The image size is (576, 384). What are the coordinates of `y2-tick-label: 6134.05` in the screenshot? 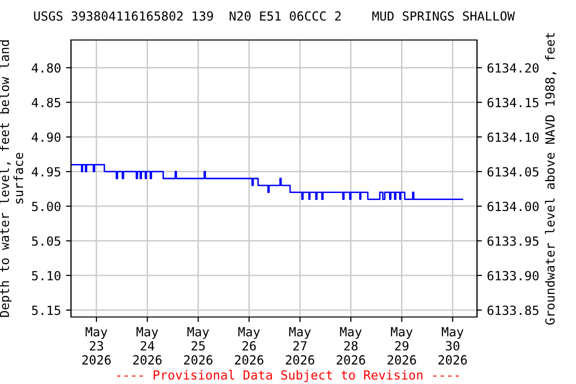 It's located at (513, 172).